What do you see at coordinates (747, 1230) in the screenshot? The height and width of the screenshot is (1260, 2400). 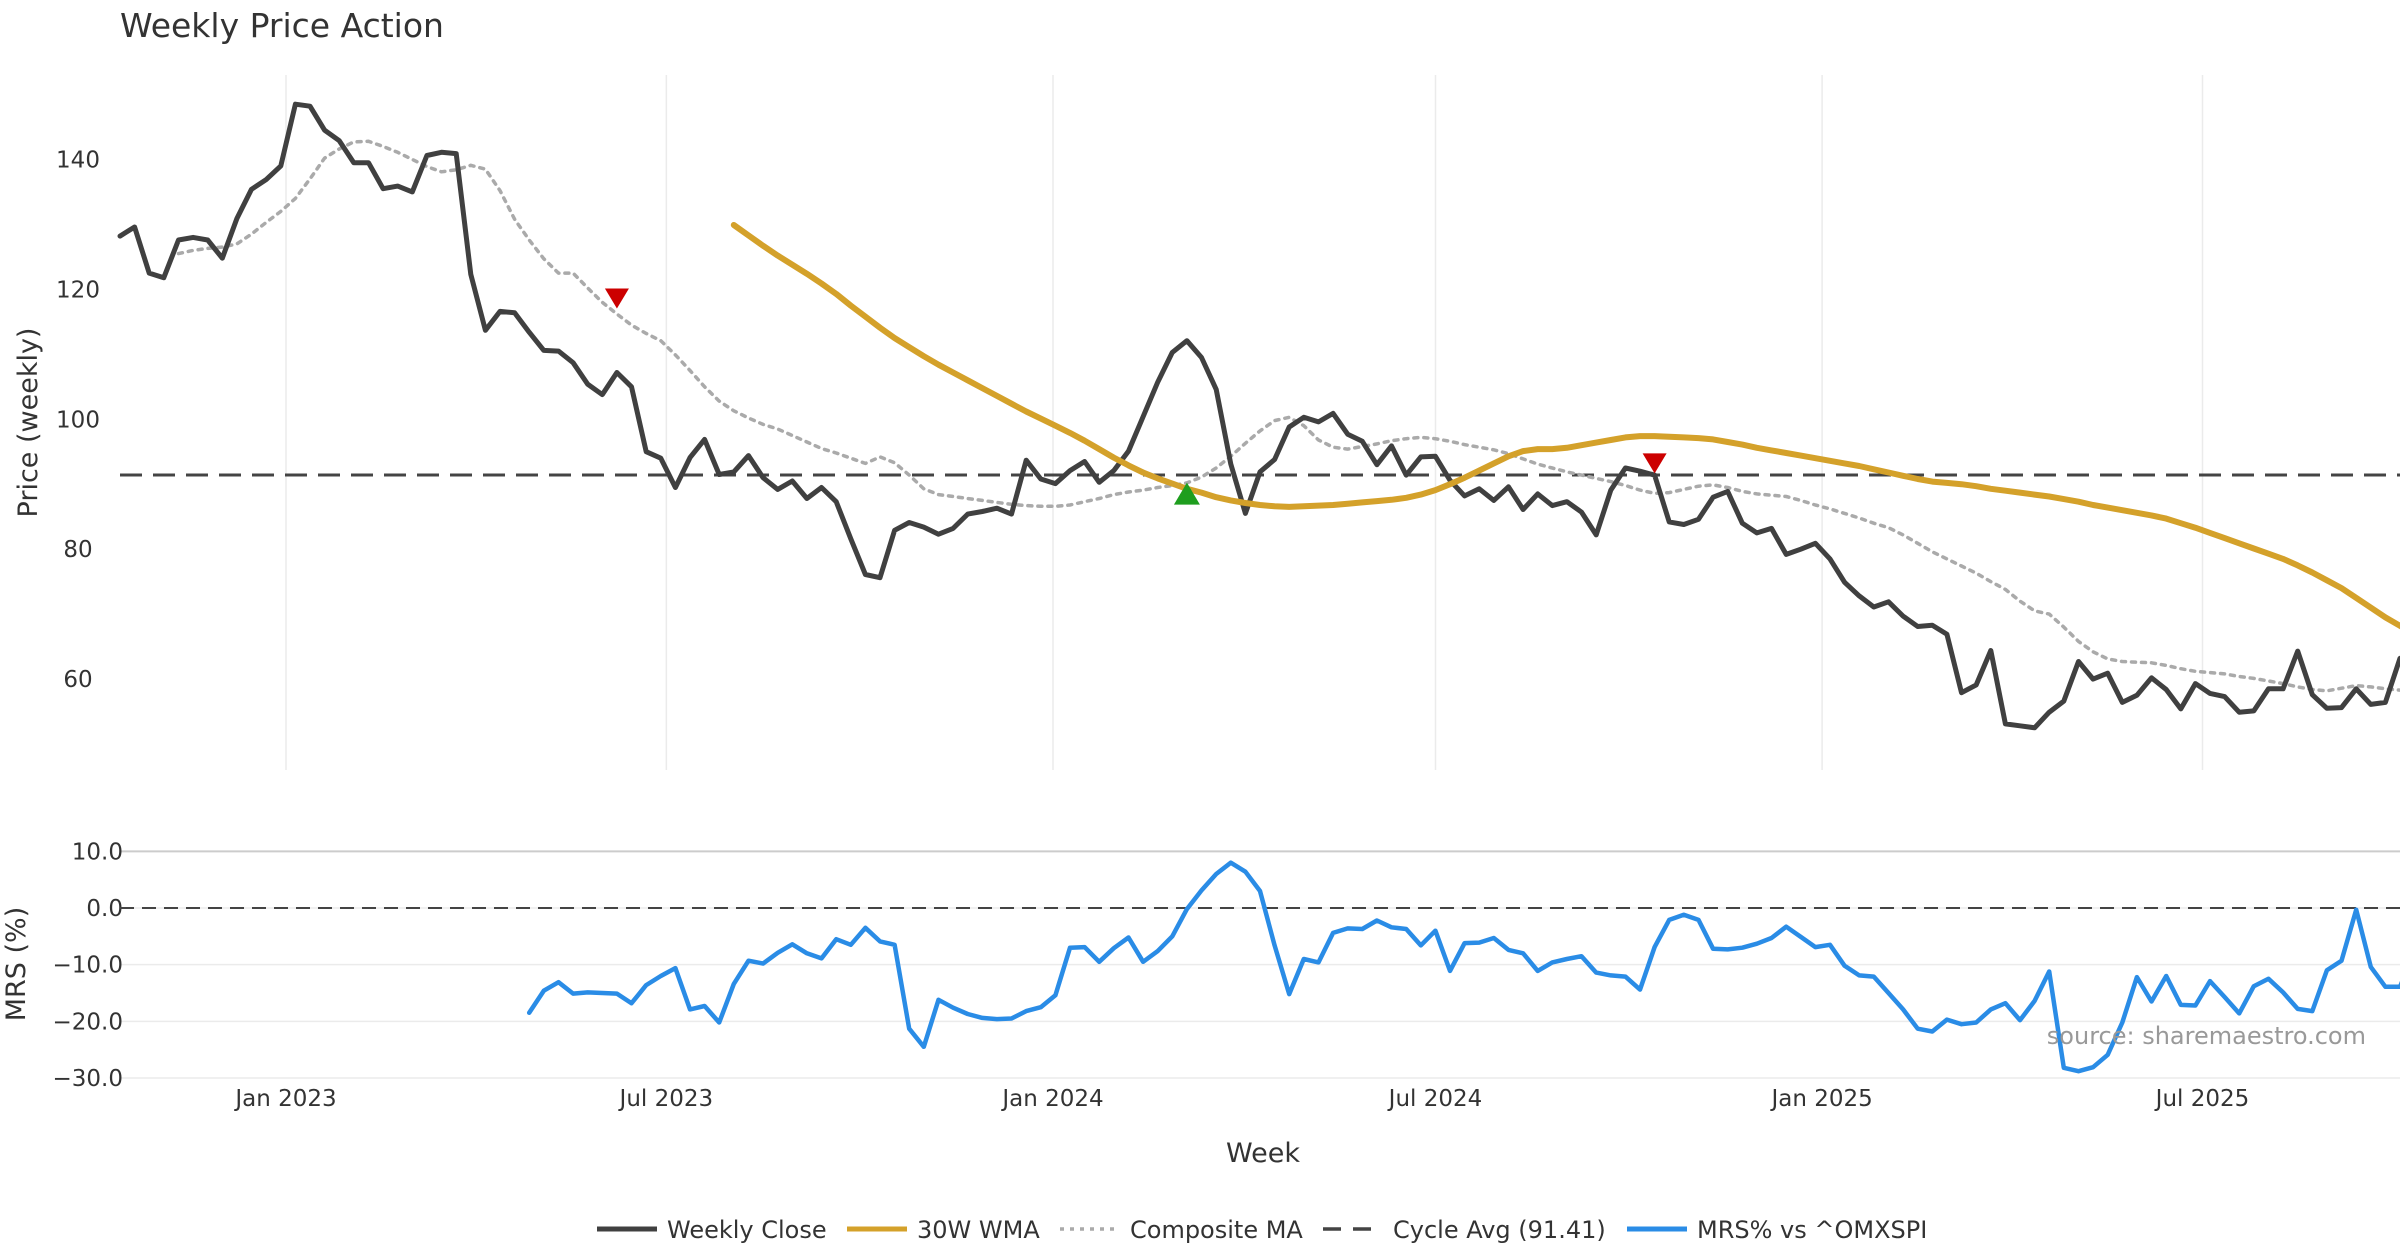 I see `legend-label-0: Weekly Close` at bounding box center [747, 1230].